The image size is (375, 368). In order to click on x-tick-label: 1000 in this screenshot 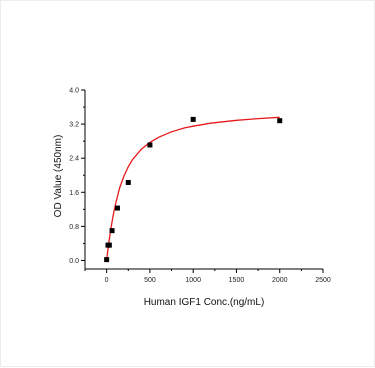, I will do `click(193, 280)`.